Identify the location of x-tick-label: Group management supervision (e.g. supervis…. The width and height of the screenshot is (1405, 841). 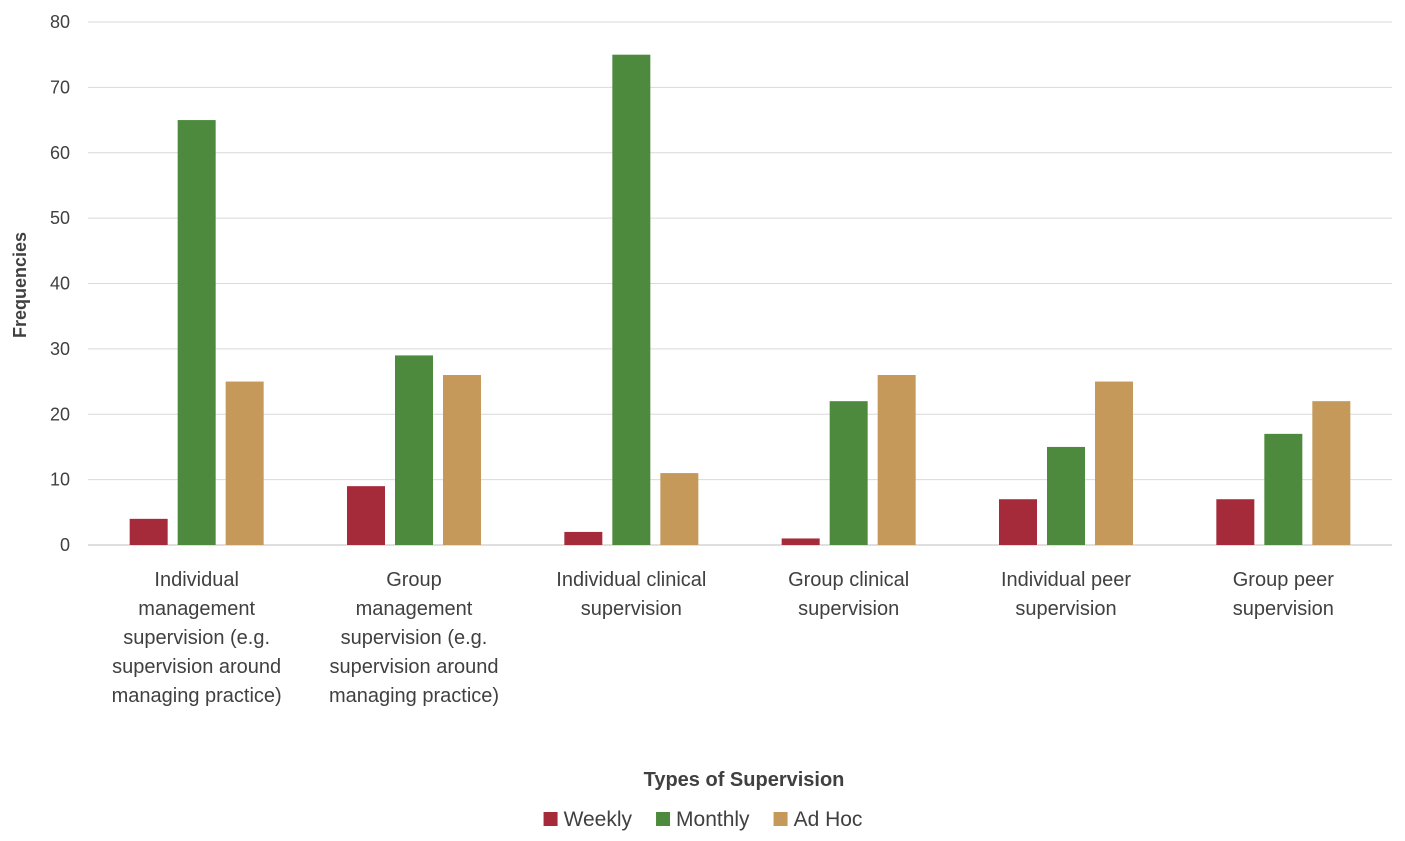
(414, 638).